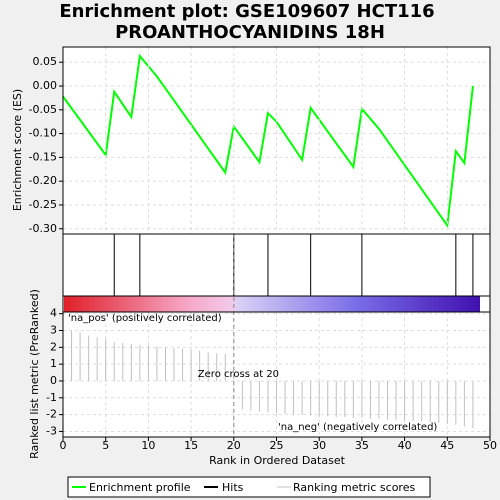 The image size is (500, 500). What do you see at coordinates (447, 445) in the screenshot?
I see `x-tick-label: 45` at bounding box center [447, 445].